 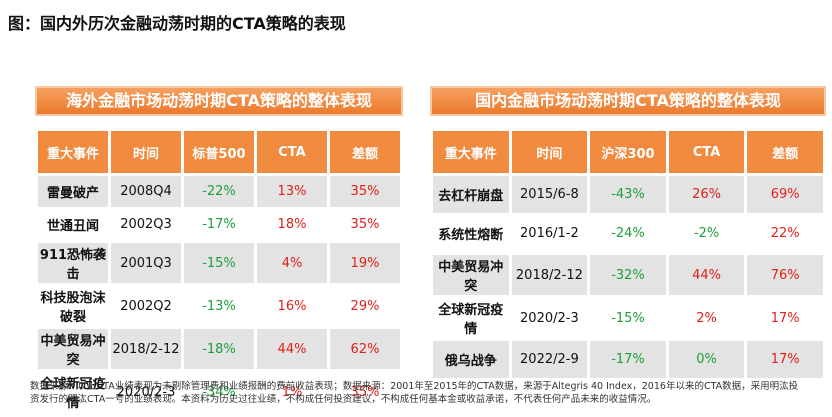 What do you see at coordinates (549, 234) in the screenshot?
I see `table-cell: 2016/1-2` at bounding box center [549, 234].